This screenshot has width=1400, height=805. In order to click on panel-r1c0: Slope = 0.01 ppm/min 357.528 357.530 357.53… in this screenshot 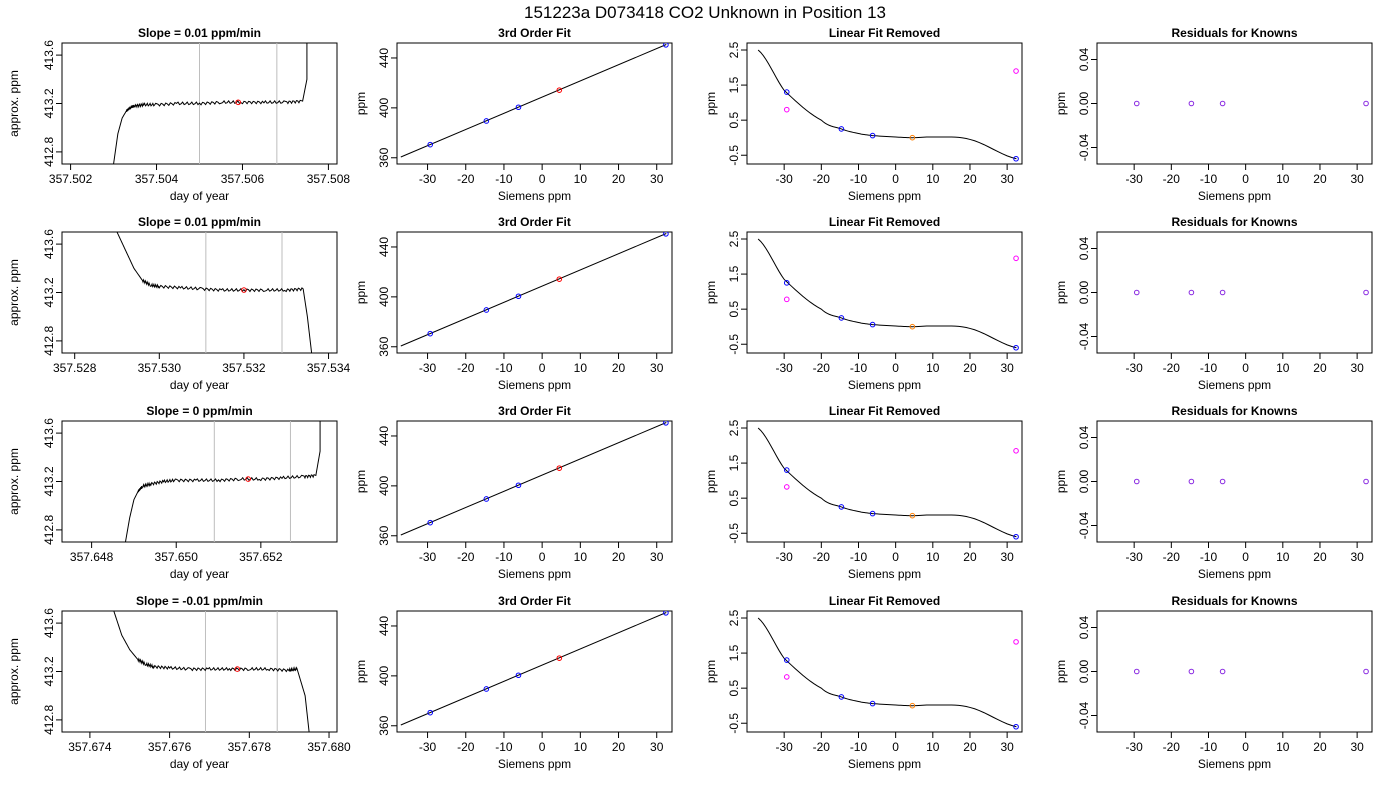, I will do `click(179, 303)`.